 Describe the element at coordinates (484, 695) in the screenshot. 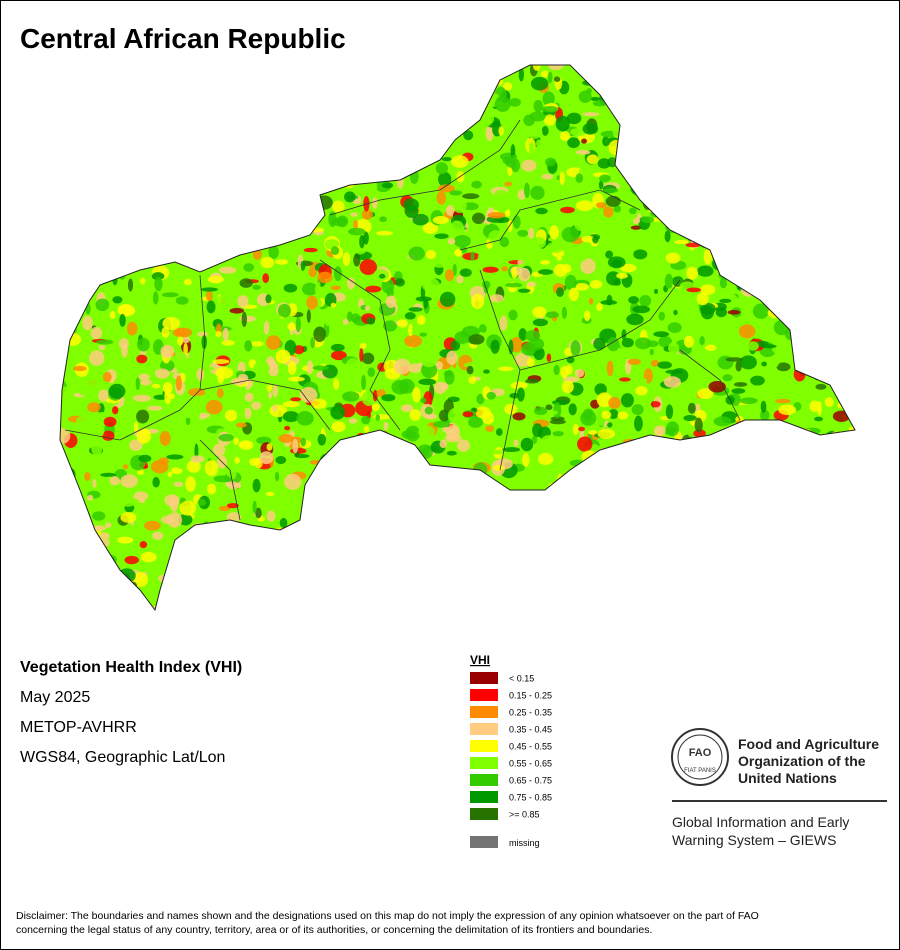

I see `legend-swatch` at that location.